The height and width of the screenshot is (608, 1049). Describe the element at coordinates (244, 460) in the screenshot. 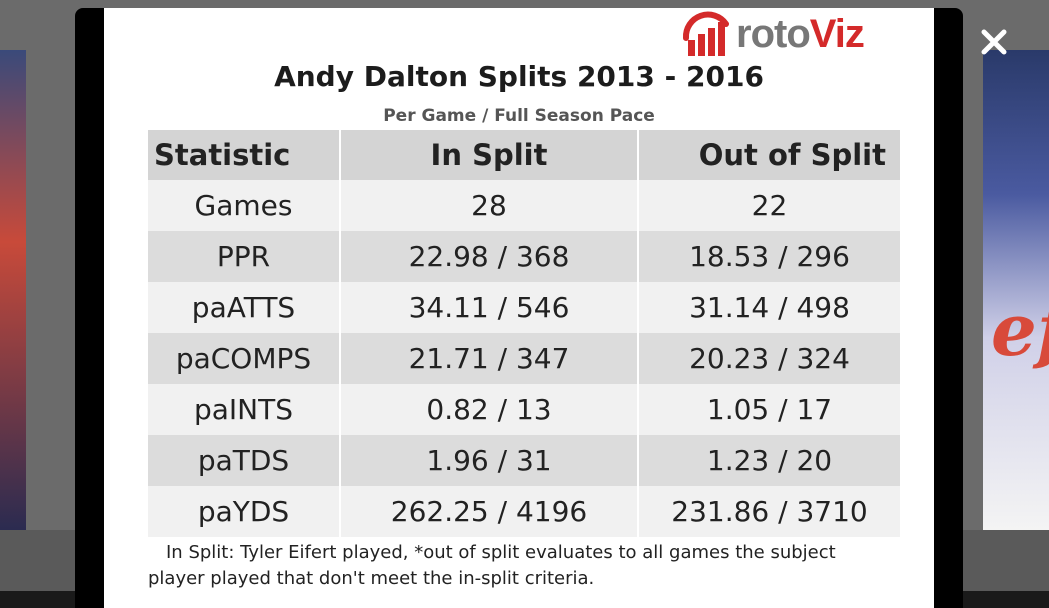

I see `row-label: paTDS` at that location.